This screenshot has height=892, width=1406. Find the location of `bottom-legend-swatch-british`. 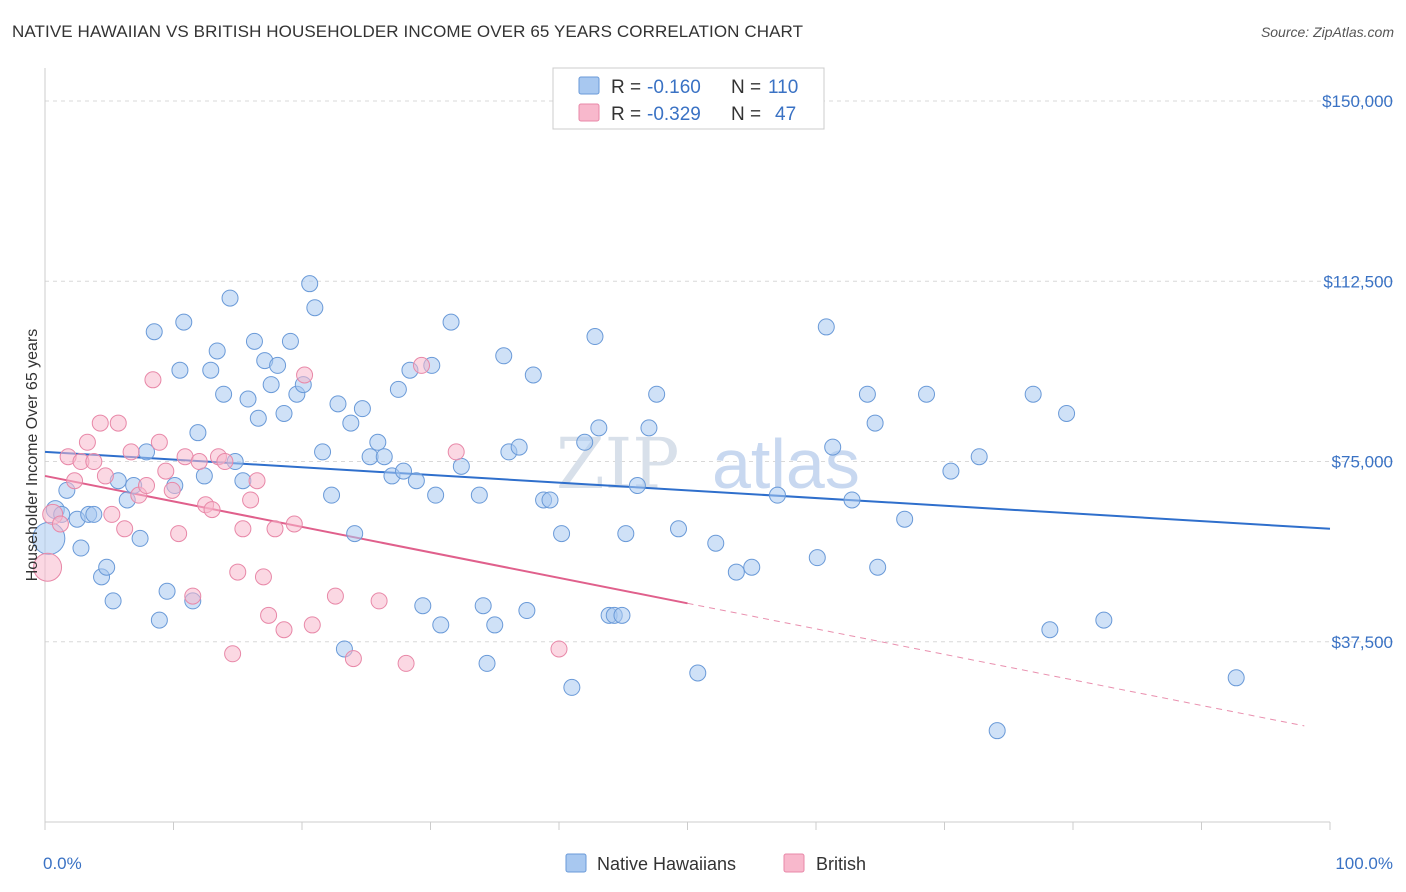

bottom-legend-swatch-british is located at coordinates (794, 863).